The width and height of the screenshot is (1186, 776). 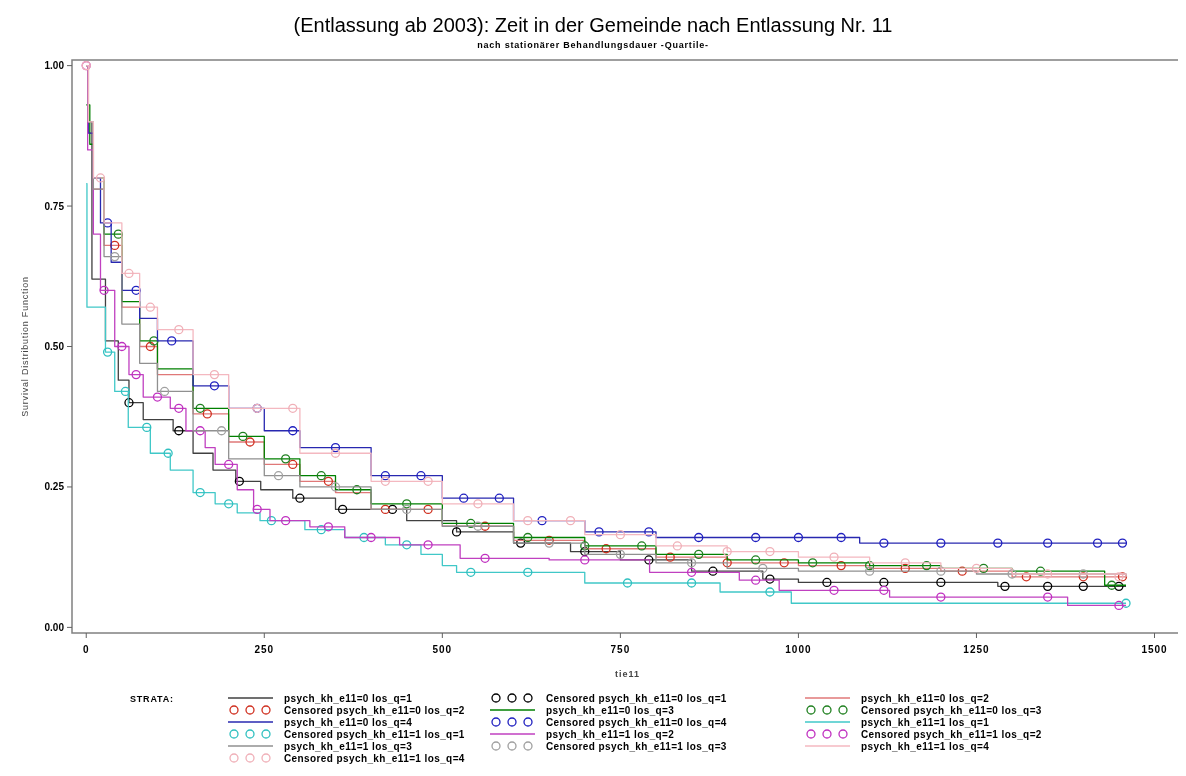 I want to click on legend-title: STRATA:, so click(x=152, y=699).